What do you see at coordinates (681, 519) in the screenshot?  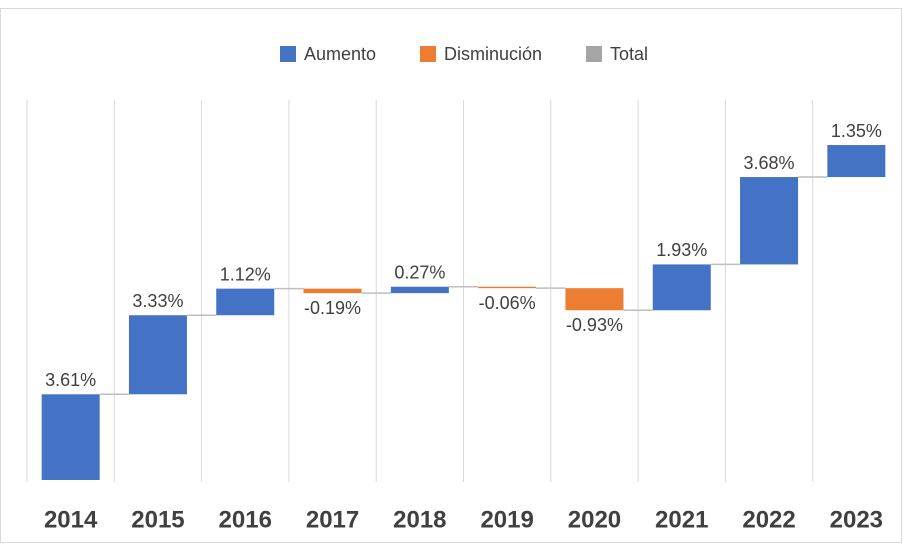 I see `x-tick-label: 2021` at bounding box center [681, 519].